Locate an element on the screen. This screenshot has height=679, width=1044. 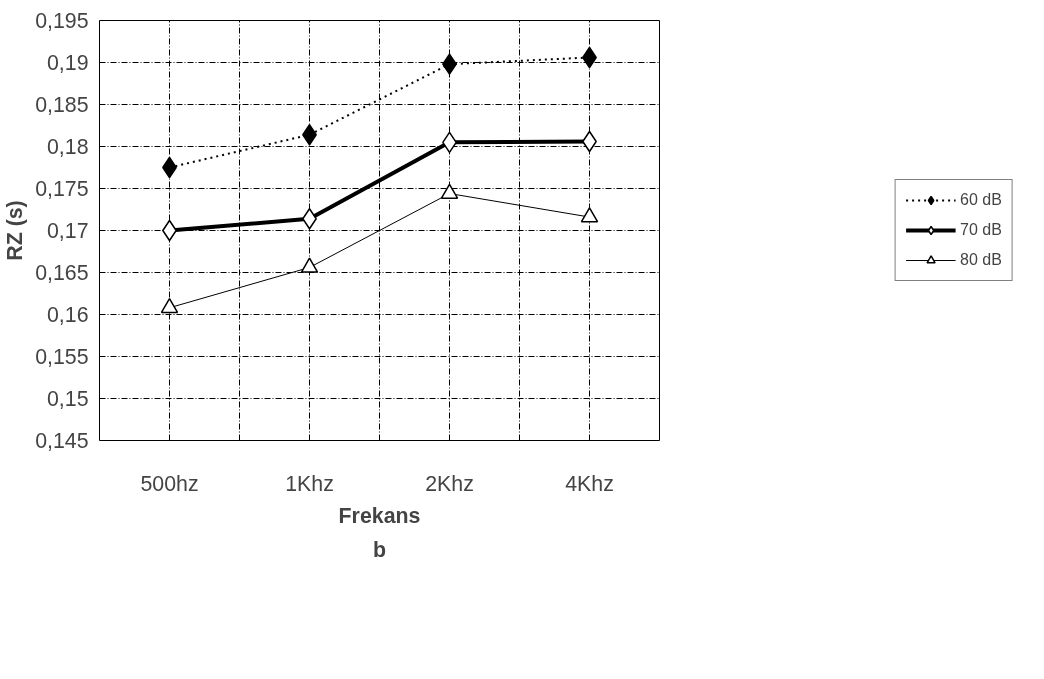
y-tick-label: 0,18 is located at coordinates (67, 147).